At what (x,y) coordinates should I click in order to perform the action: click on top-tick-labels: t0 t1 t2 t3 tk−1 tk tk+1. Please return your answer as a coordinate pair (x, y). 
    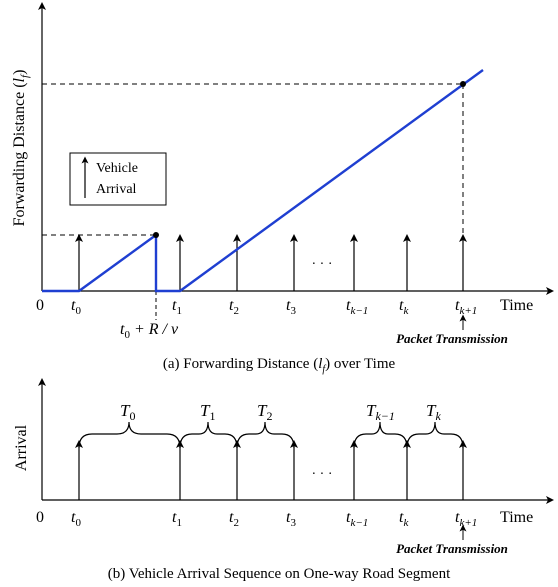
    Looking at the image, I should click on (274, 307).